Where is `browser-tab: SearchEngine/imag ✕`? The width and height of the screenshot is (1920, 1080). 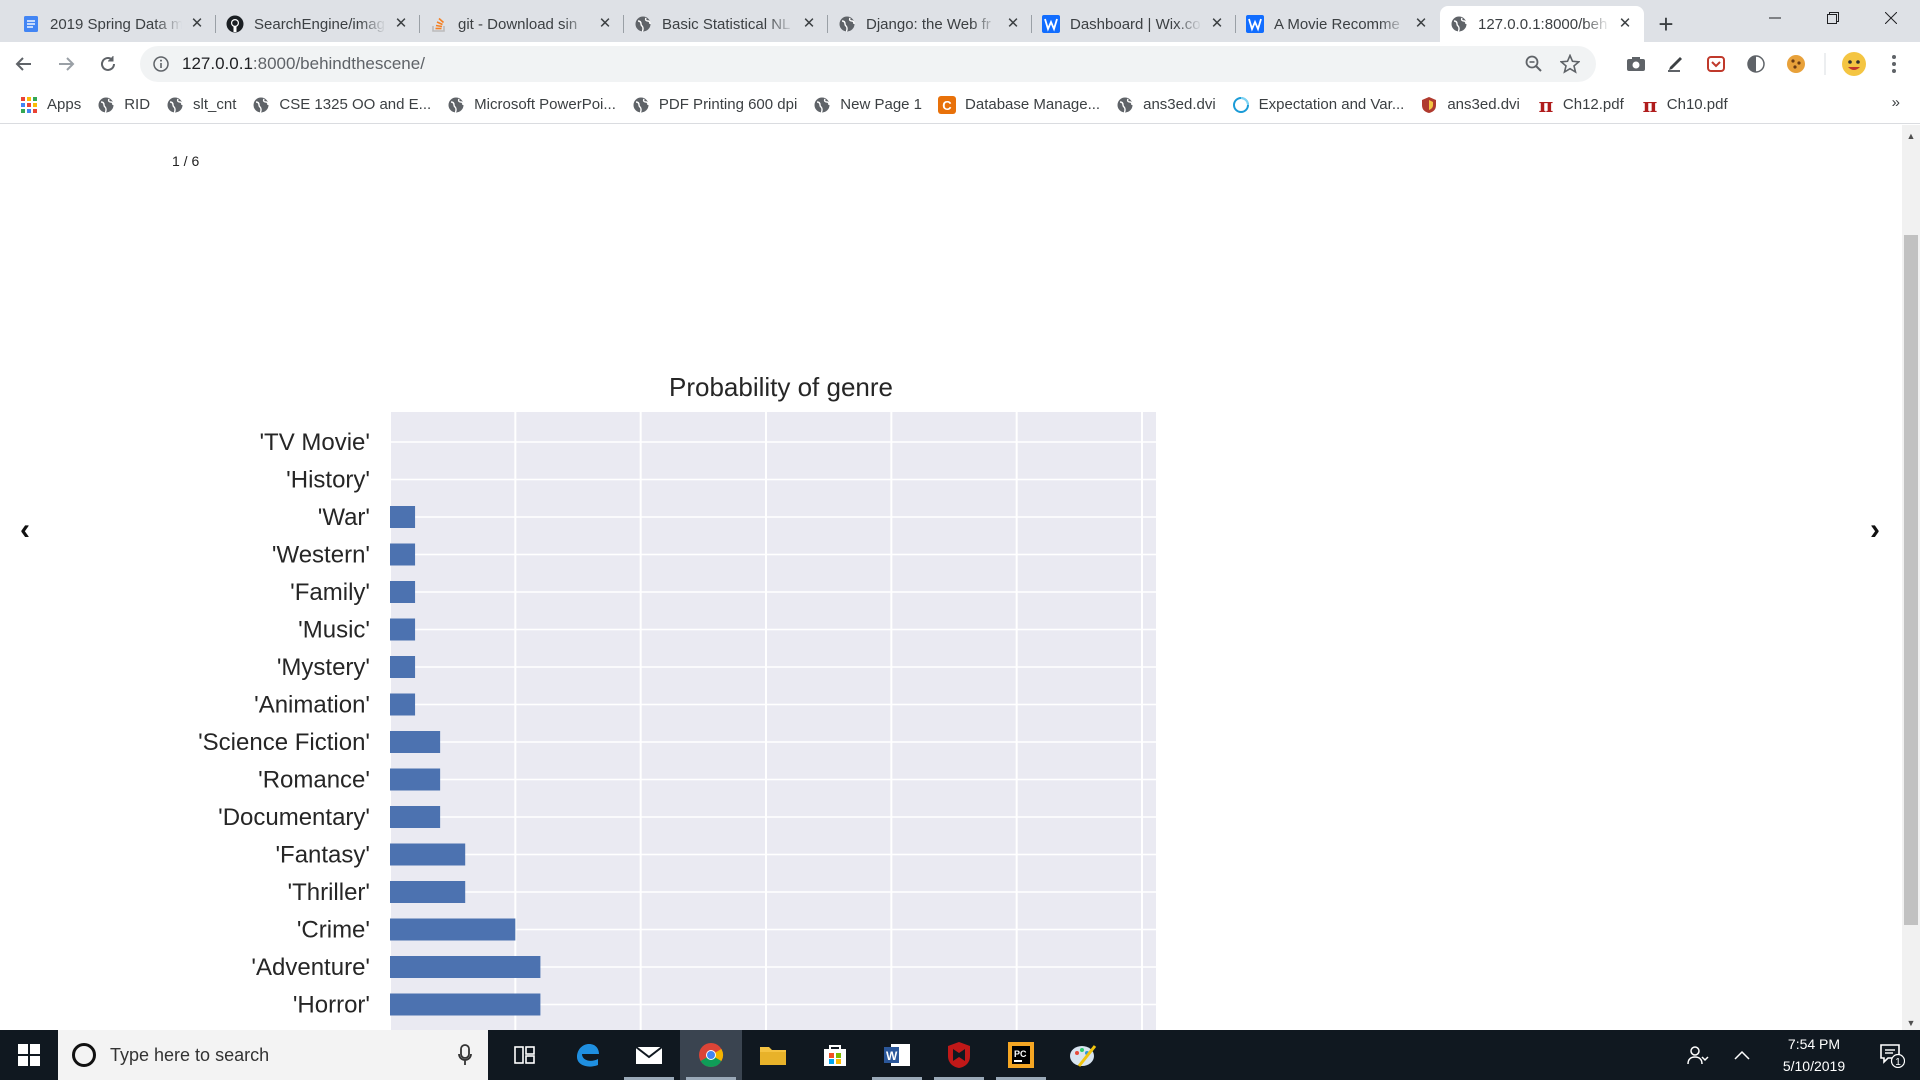 browser-tab: SearchEngine/imag ✕ is located at coordinates (318, 24).